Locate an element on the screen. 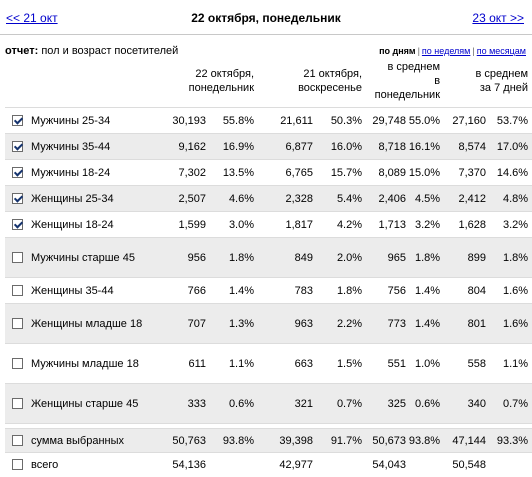  row-label: Женщины младше 18 is located at coordinates (91, 323).